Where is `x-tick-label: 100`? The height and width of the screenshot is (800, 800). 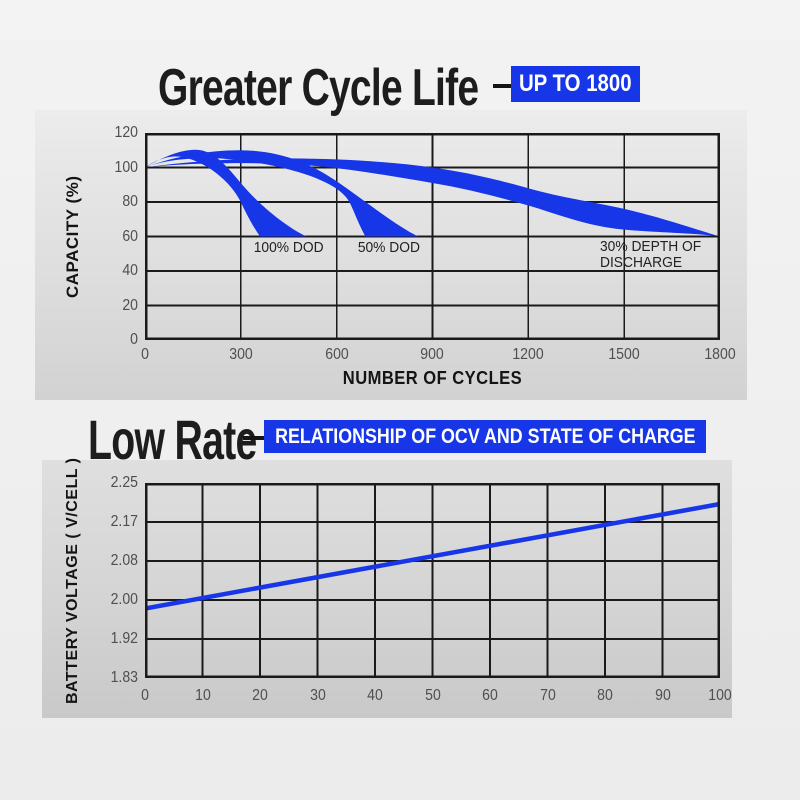 x-tick-label: 100 is located at coordinates (720, 695).